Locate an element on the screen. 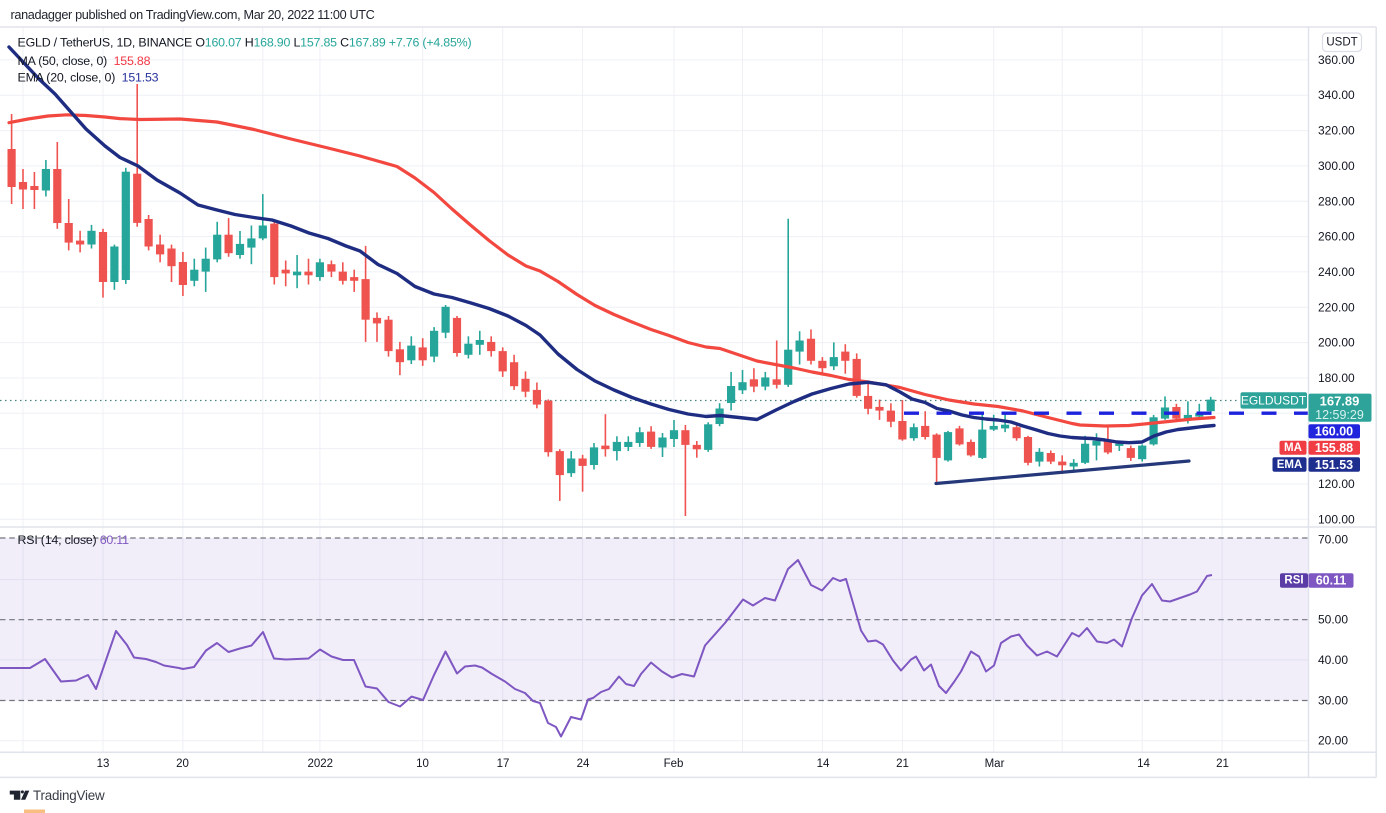 Image resolution: width=1386 pixels, height=813 pixels. svg-text: EGLDUSDT is located at coordinates (1274, 401).